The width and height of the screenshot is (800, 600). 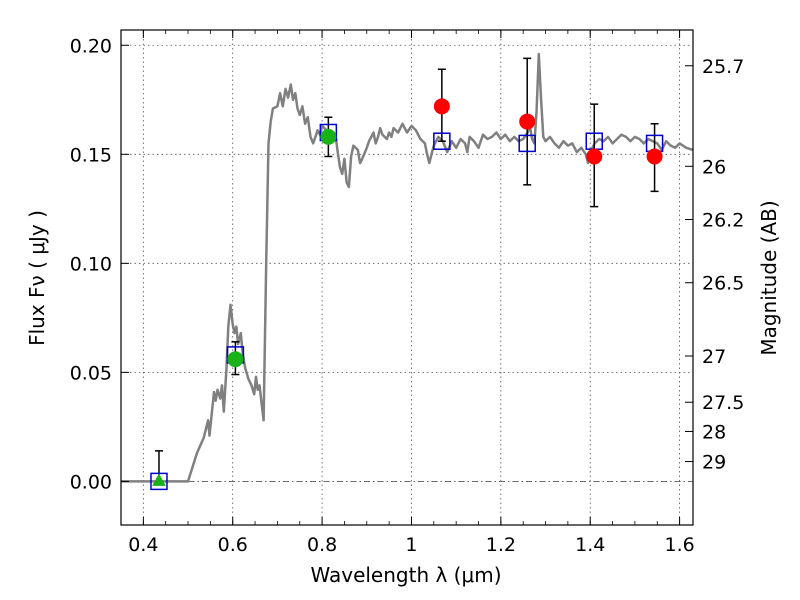 What do you see at coordinates (723, 284) in the screenshot?
I see `mag-tick-label: 26.5` at bounding box center [723, 284].